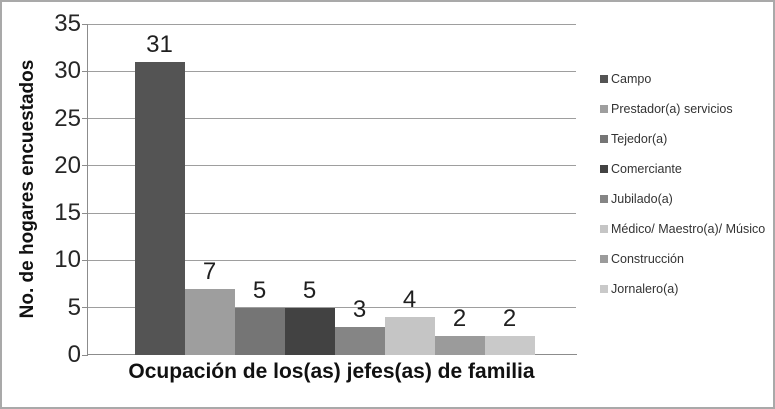 This screenshot has height=409, width=775. Describe the element at coordinates (67, 118) in the screenshot. I see `y-tick-label: 25` at that location.